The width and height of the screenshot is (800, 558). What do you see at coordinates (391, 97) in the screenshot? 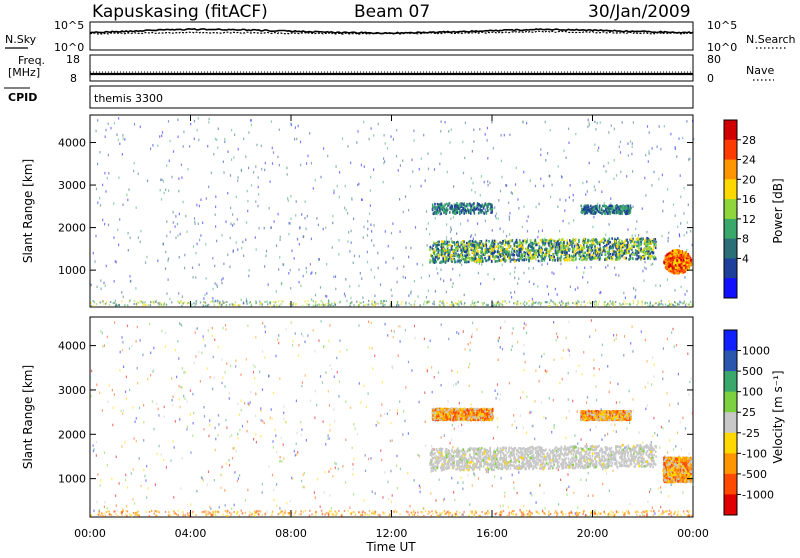
I see `cpid-panel-frame` at bounding box center [391, 97].